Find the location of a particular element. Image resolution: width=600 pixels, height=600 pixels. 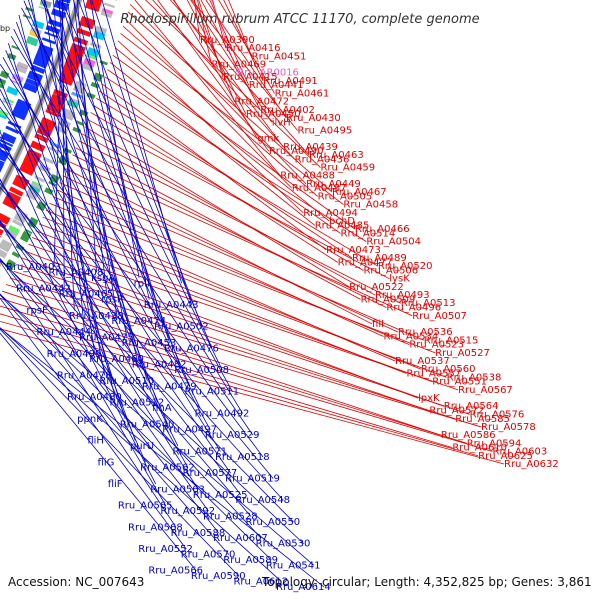

feature-label: Rru_A0441 is located at coordinates (276, 85).